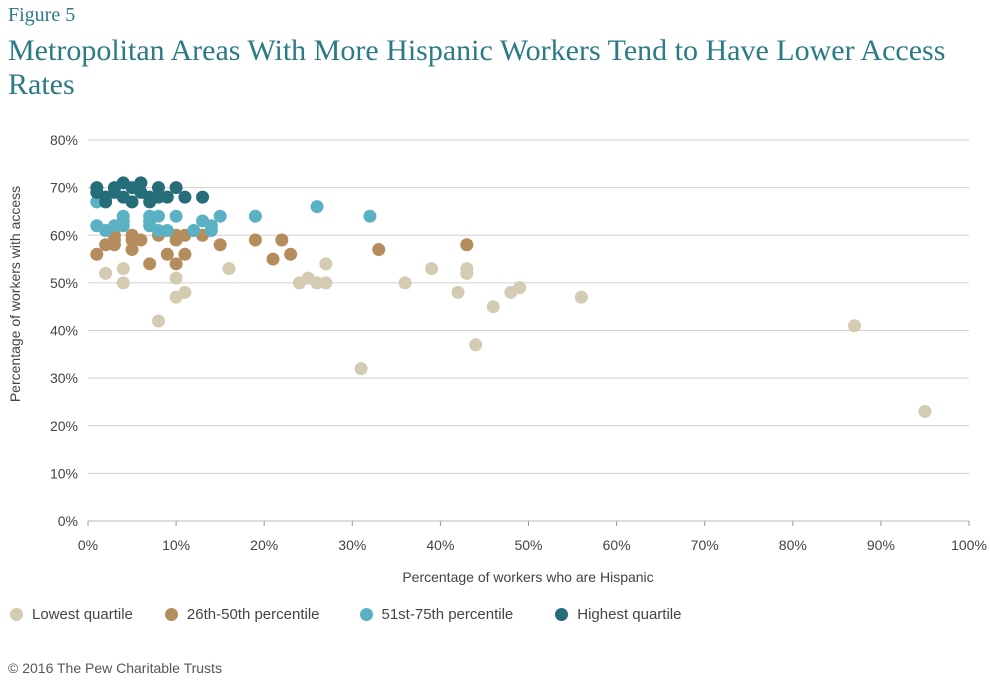 The image size is (990, 682). I want to click on y-tick-label: 10%, so click(64, 473).